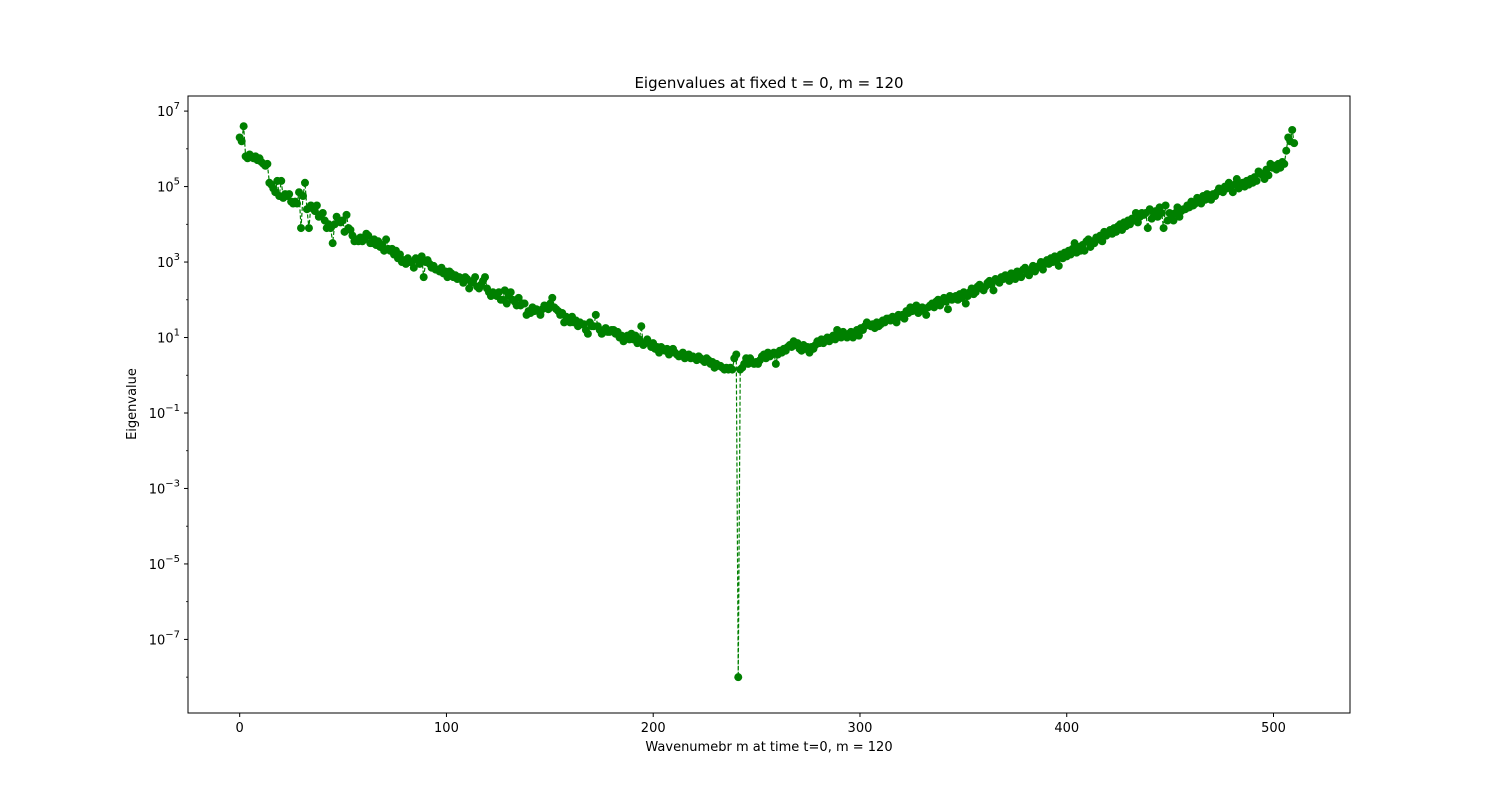 Image resolution: width=1500 pixels, height=800 pixels. What do you see at coordinates (446, 728) in the screenshot?
I see `x-tick-label: 100` at bounding box center [446, 728].